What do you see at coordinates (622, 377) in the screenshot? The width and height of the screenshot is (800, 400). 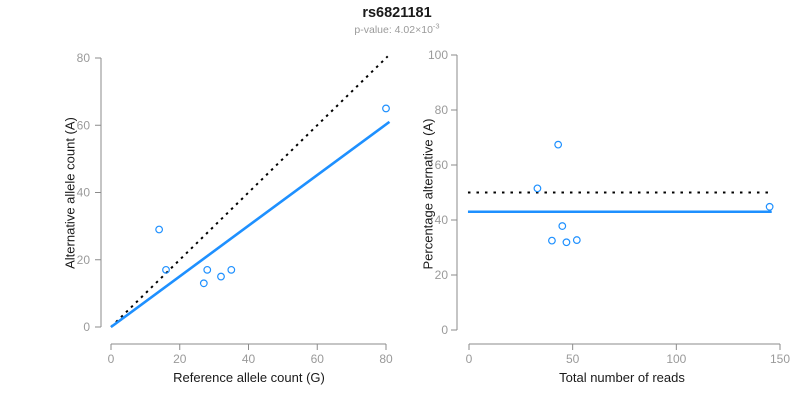 I see `right-xaxis-title: Total number of reads` at bounding box center [622, 377].